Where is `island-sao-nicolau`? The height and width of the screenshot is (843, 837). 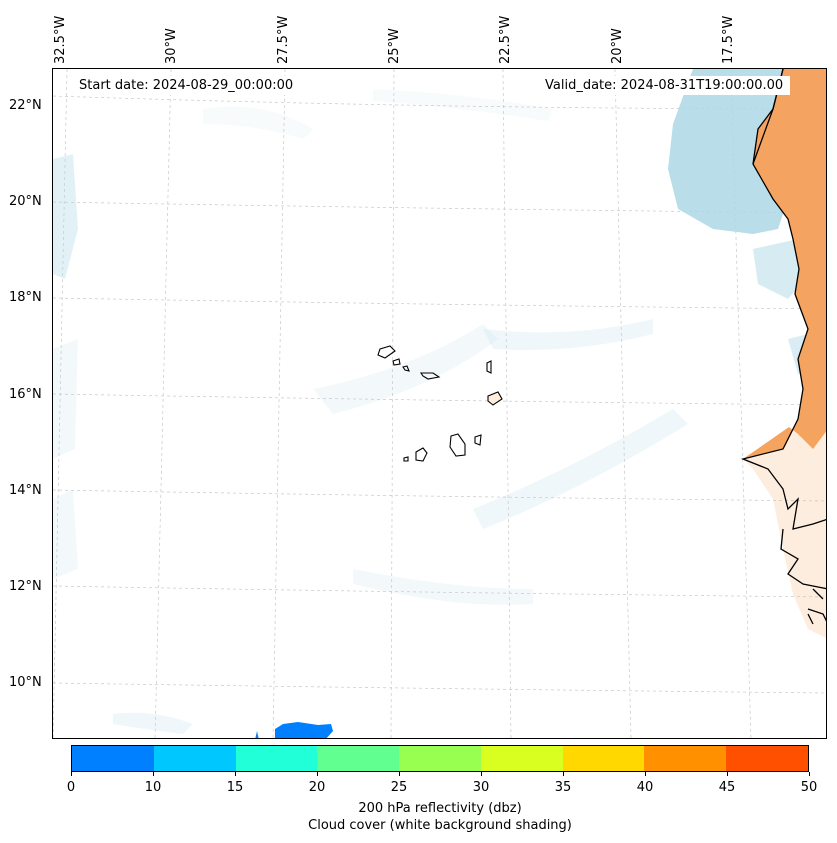
island-sao-nicolau is located at coordinates (430, 376).